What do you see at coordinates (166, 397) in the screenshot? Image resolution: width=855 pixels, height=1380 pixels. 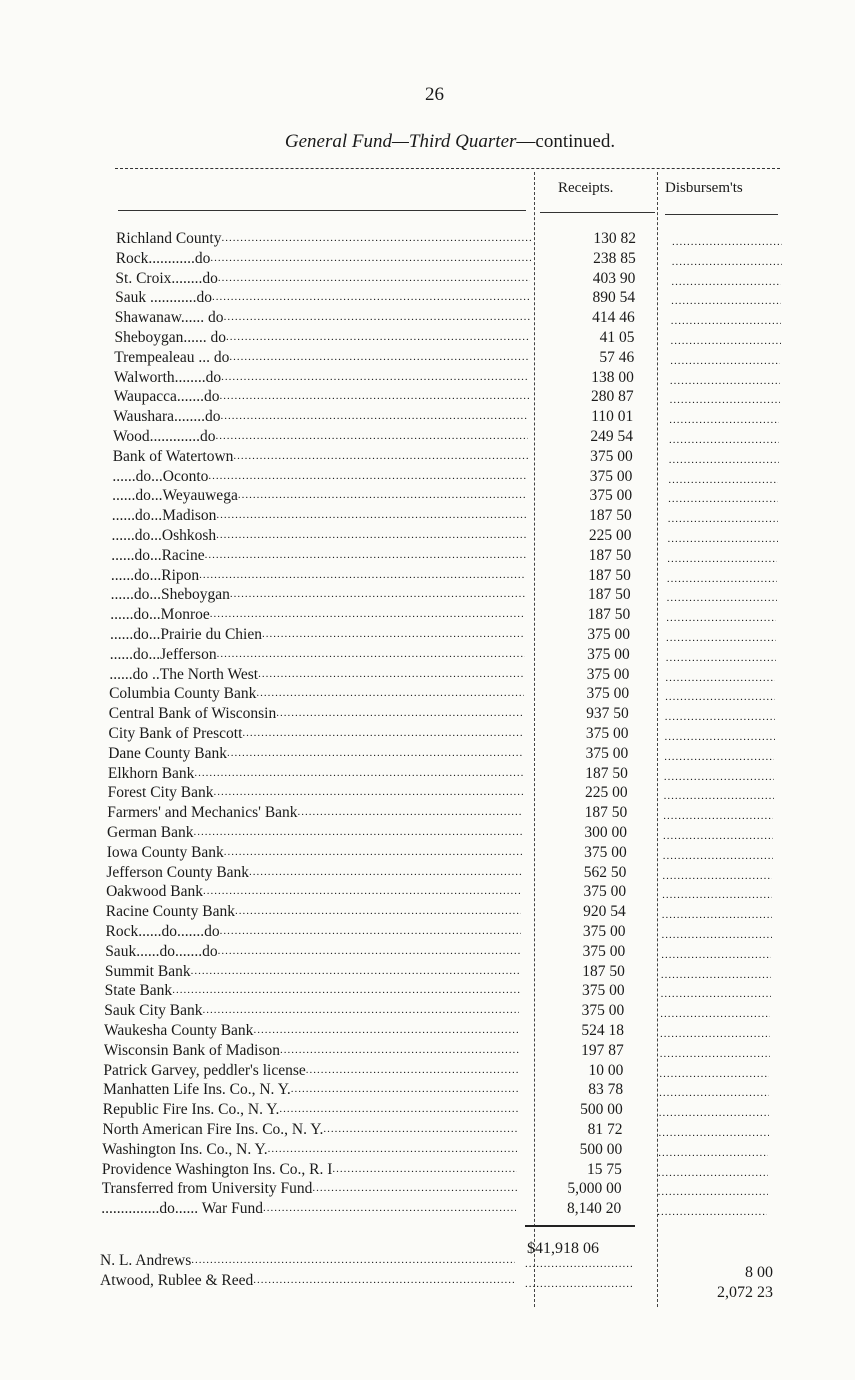 I see `row-label: Waupacca.......do` at bounding box center [166, 397].